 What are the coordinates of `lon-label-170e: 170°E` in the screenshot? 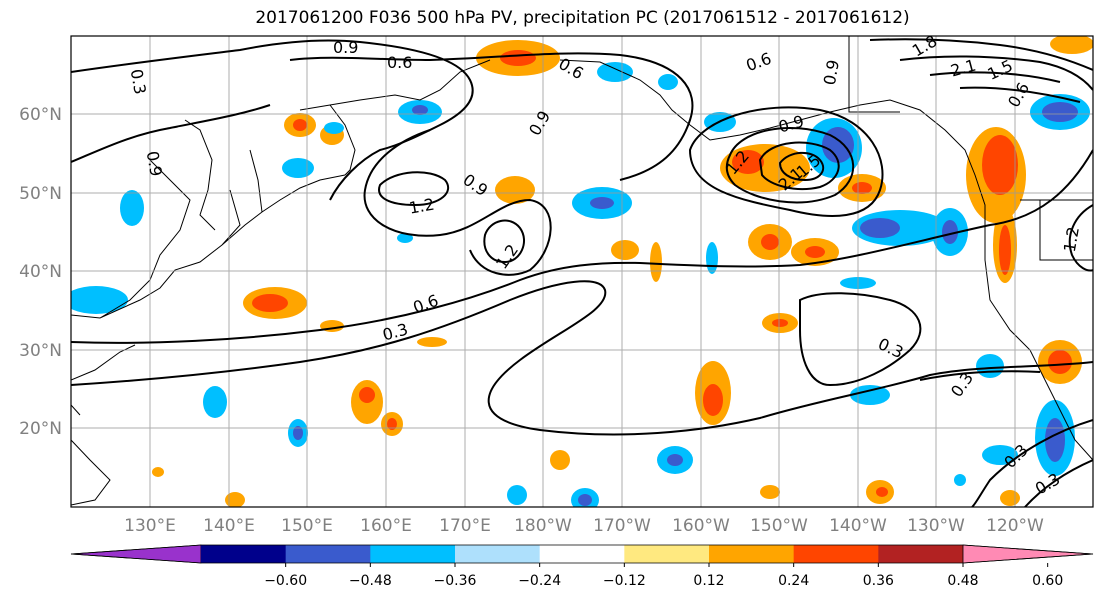 It's located at (465, 526).